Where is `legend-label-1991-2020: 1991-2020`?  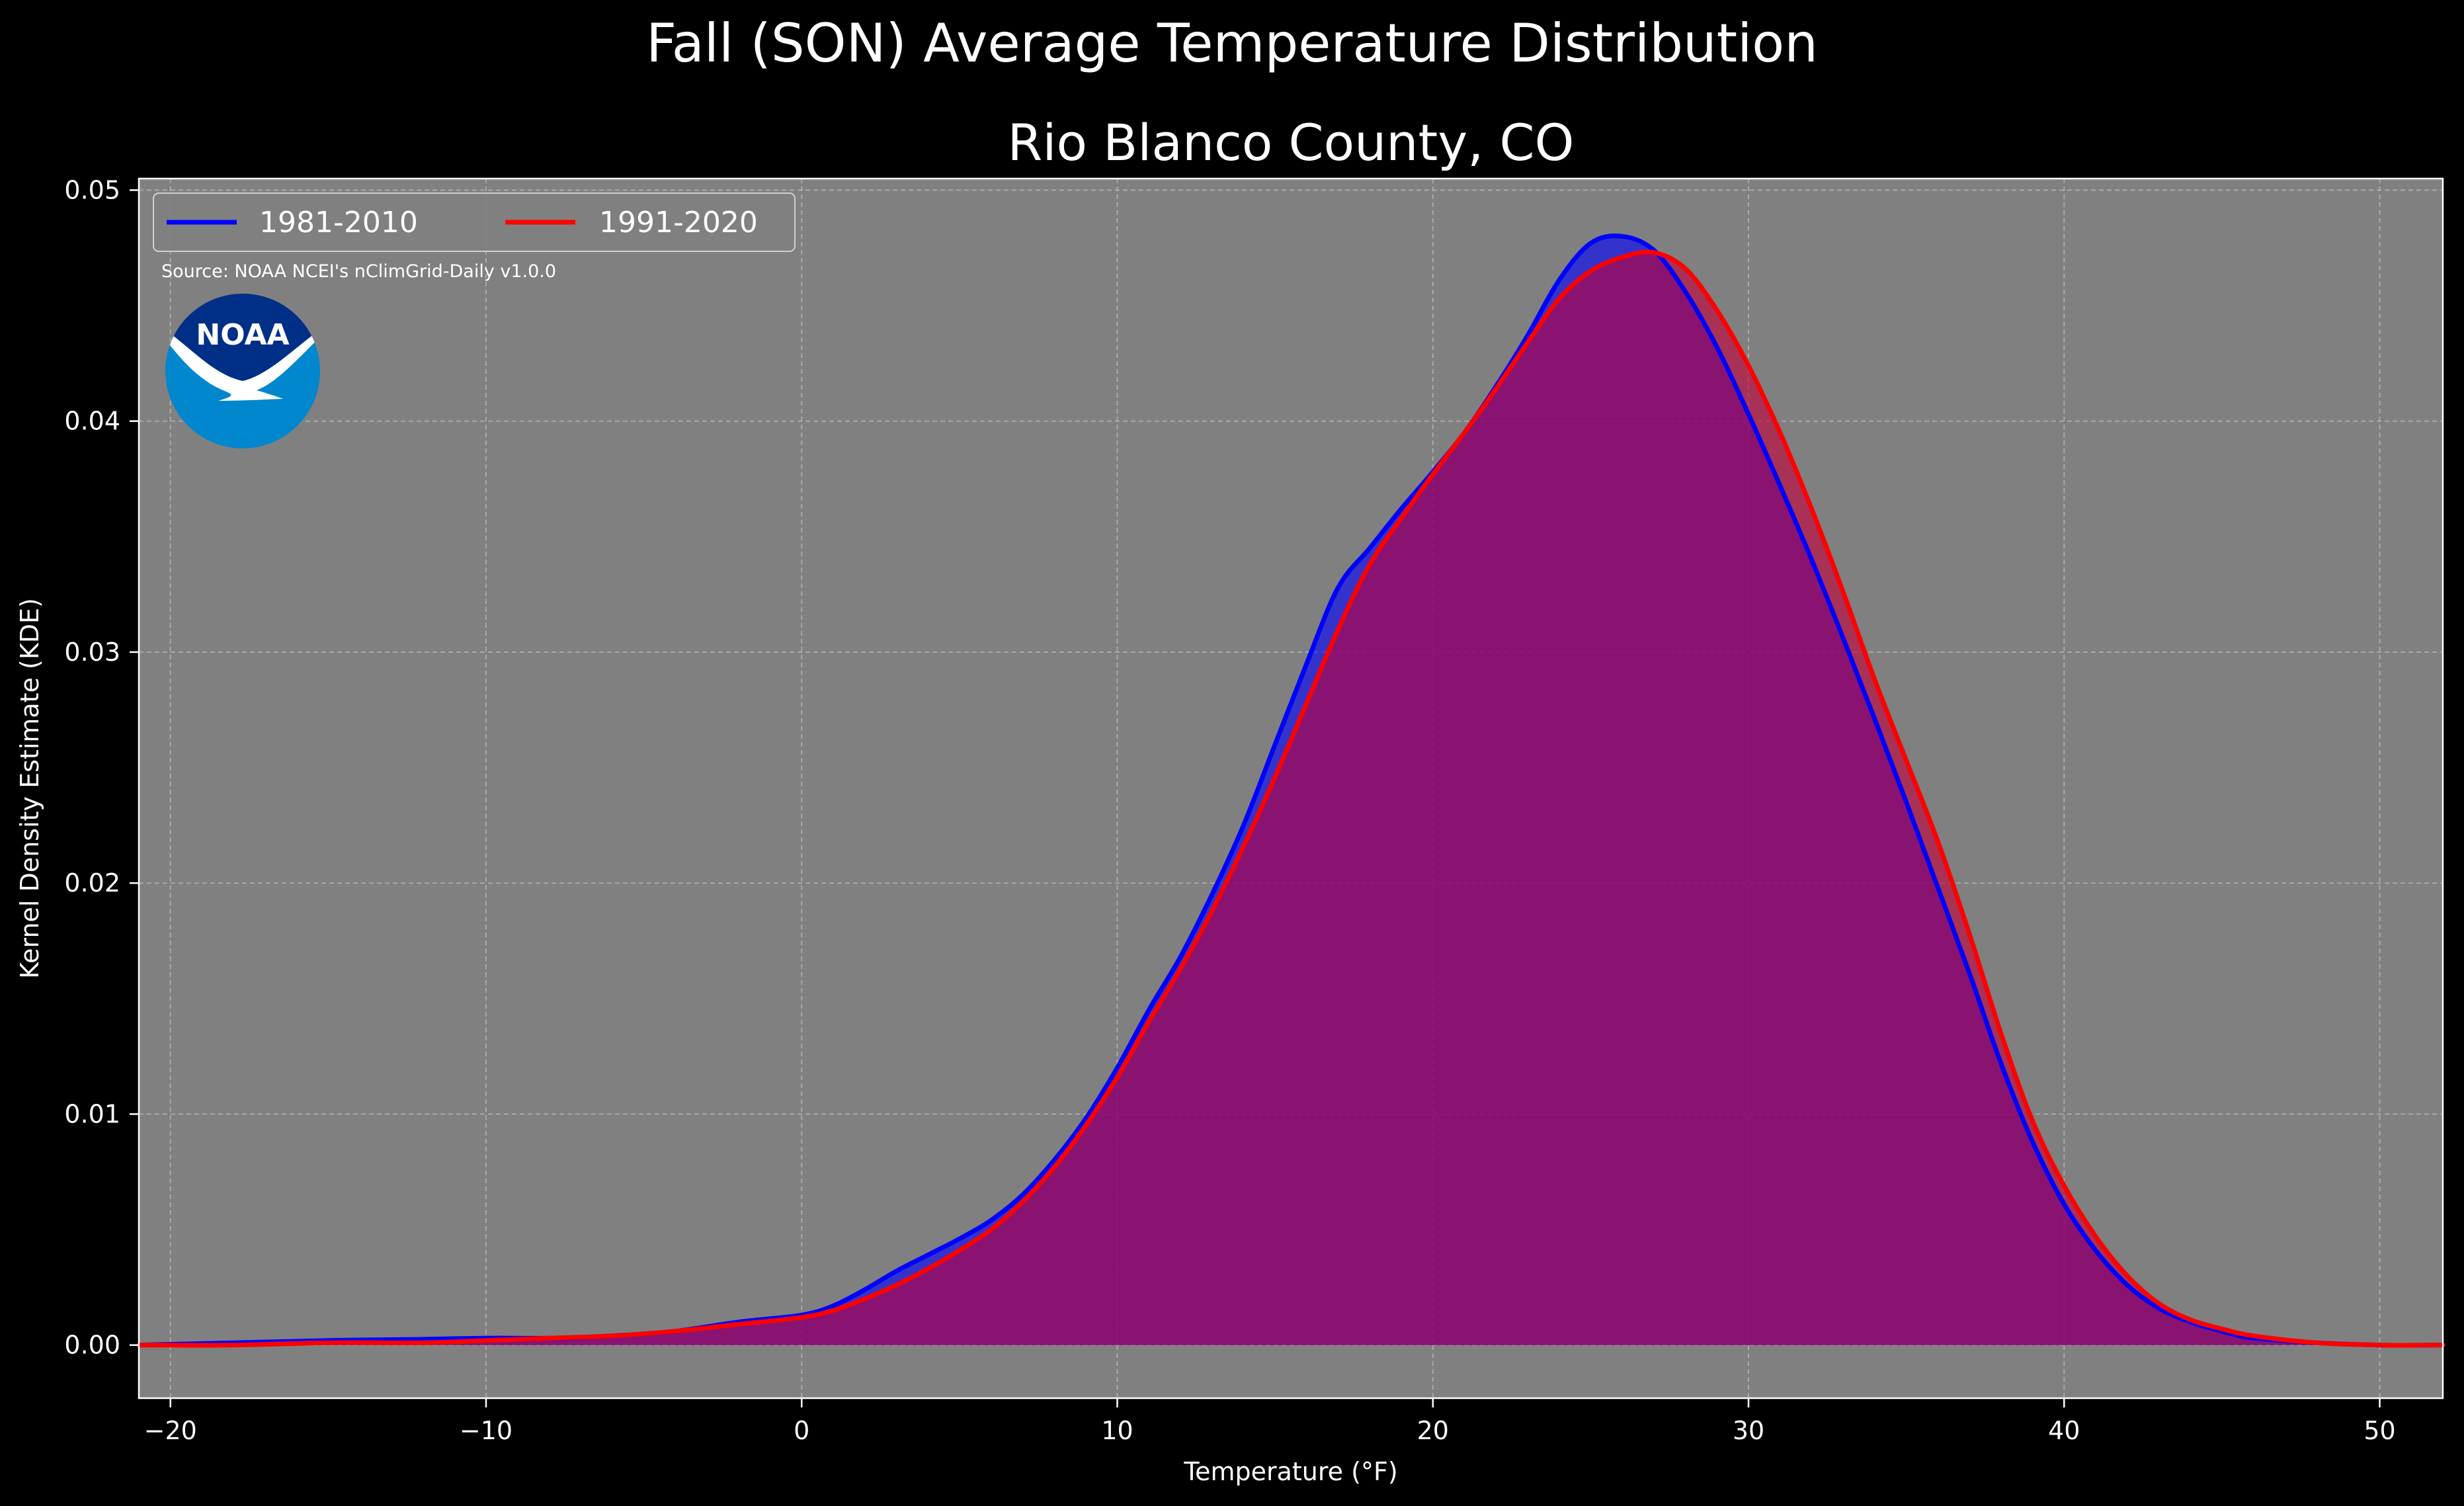
legend-label-1991-2020: 1991-2020 is located at coordinates (679, 222).